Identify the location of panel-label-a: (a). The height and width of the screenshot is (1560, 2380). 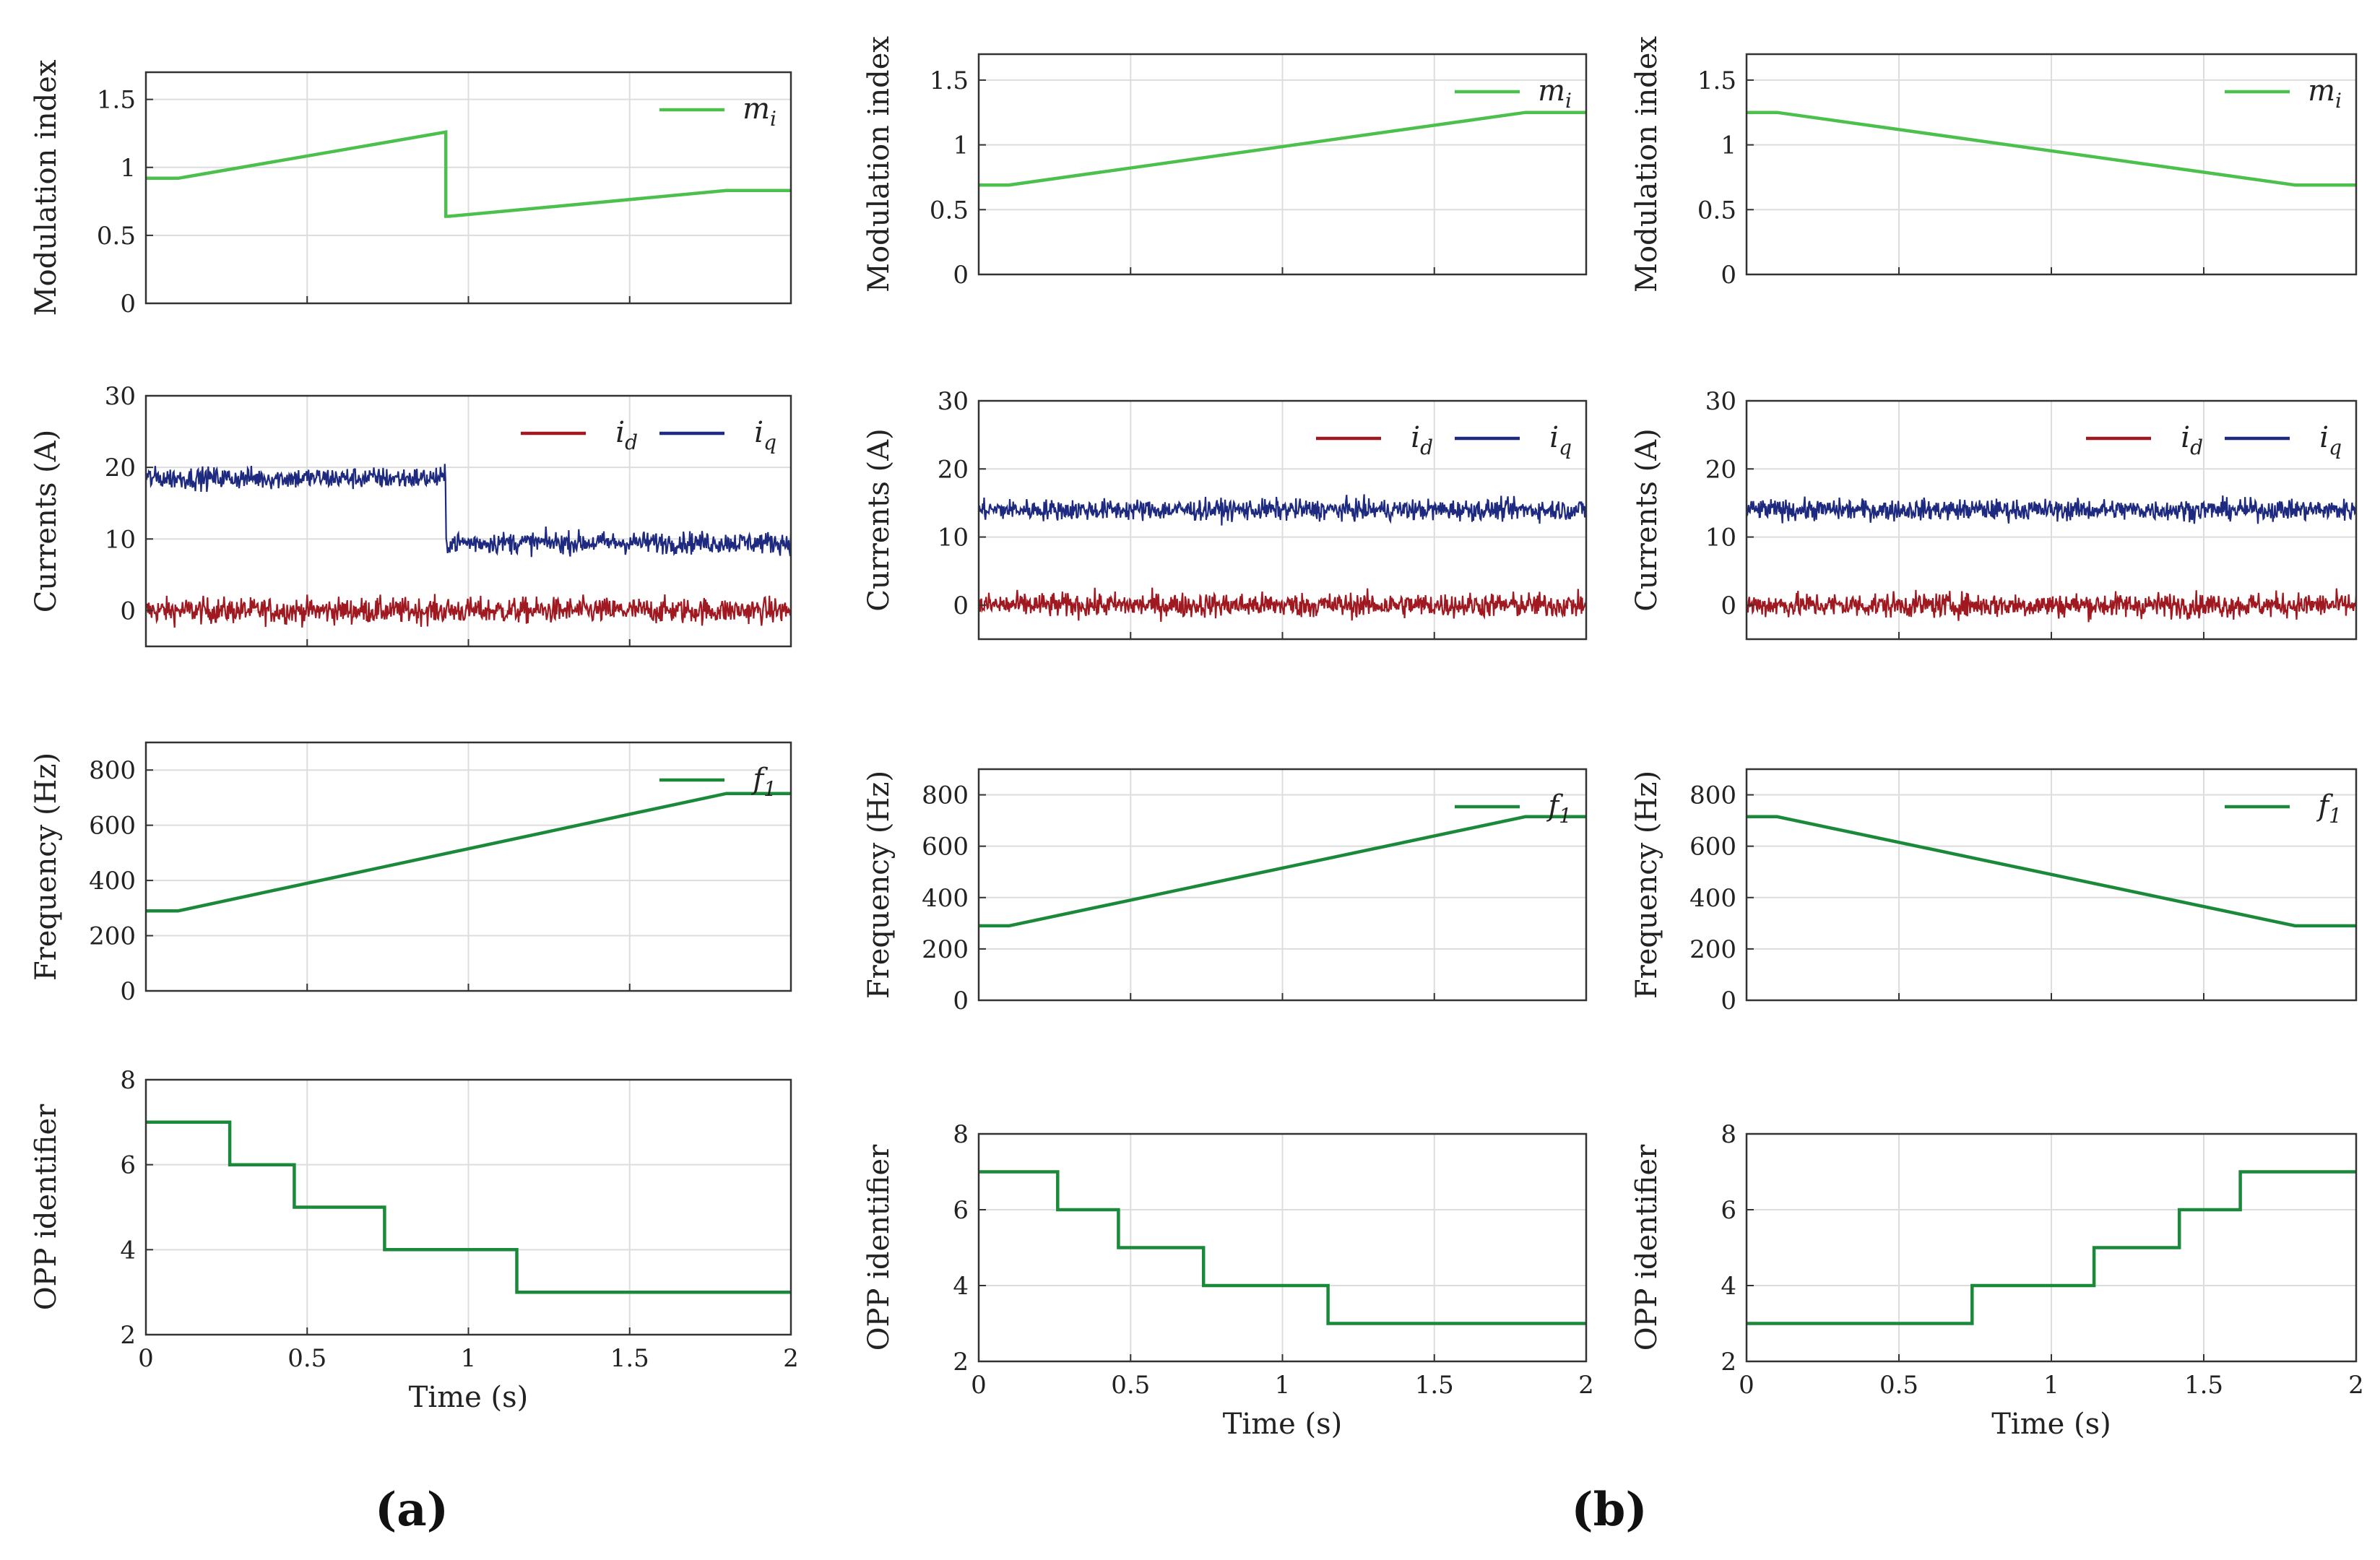
(412, 1510).